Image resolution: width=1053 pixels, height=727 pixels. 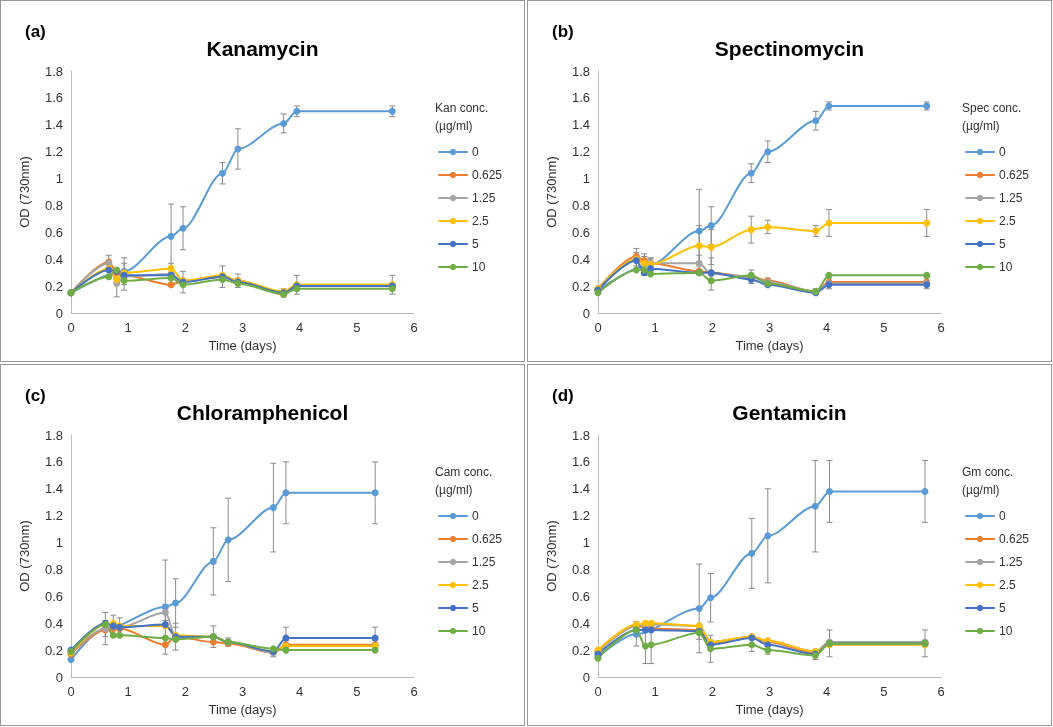 What do you see at coordinates (262, 412) in the screenshot?
I see `chart-title: Chloramphenicol` at bounding box center [262, 412].